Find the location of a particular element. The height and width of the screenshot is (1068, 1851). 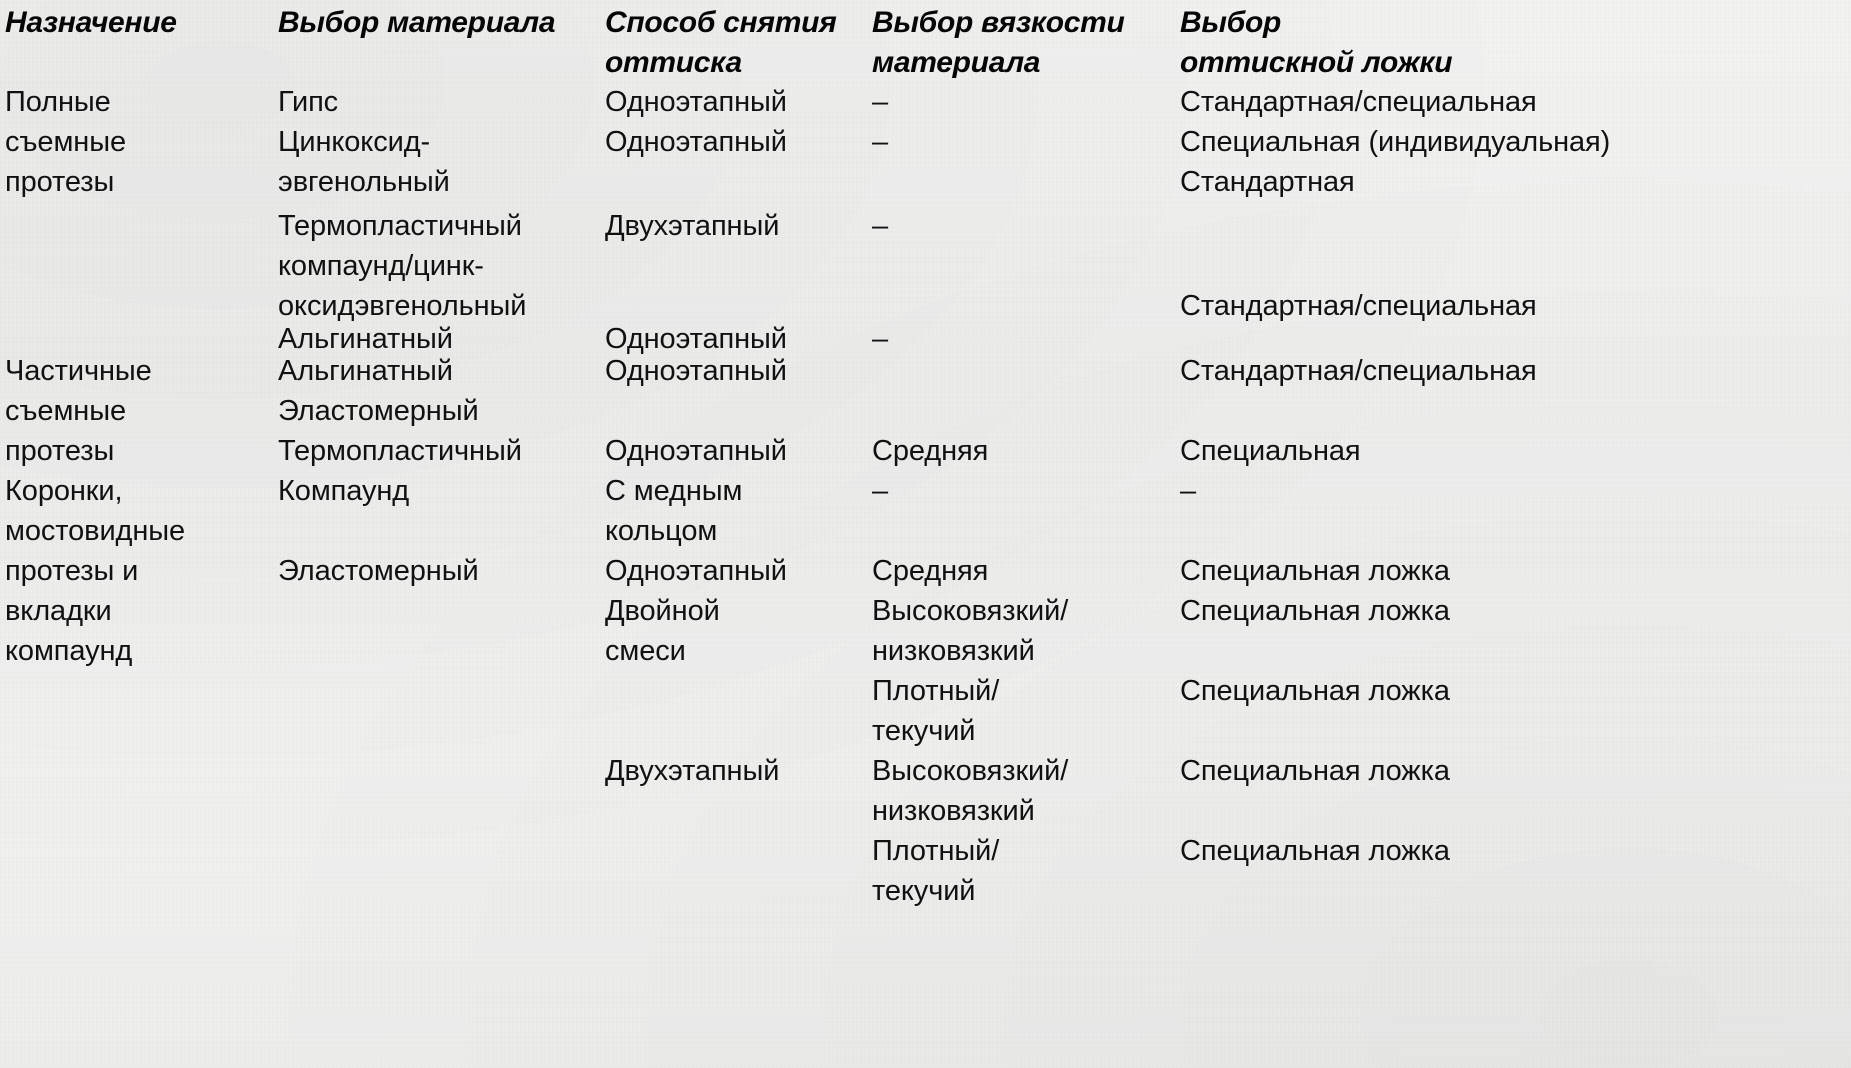

table-cell-material: эвгенольный is located at coordinates (364, 182).